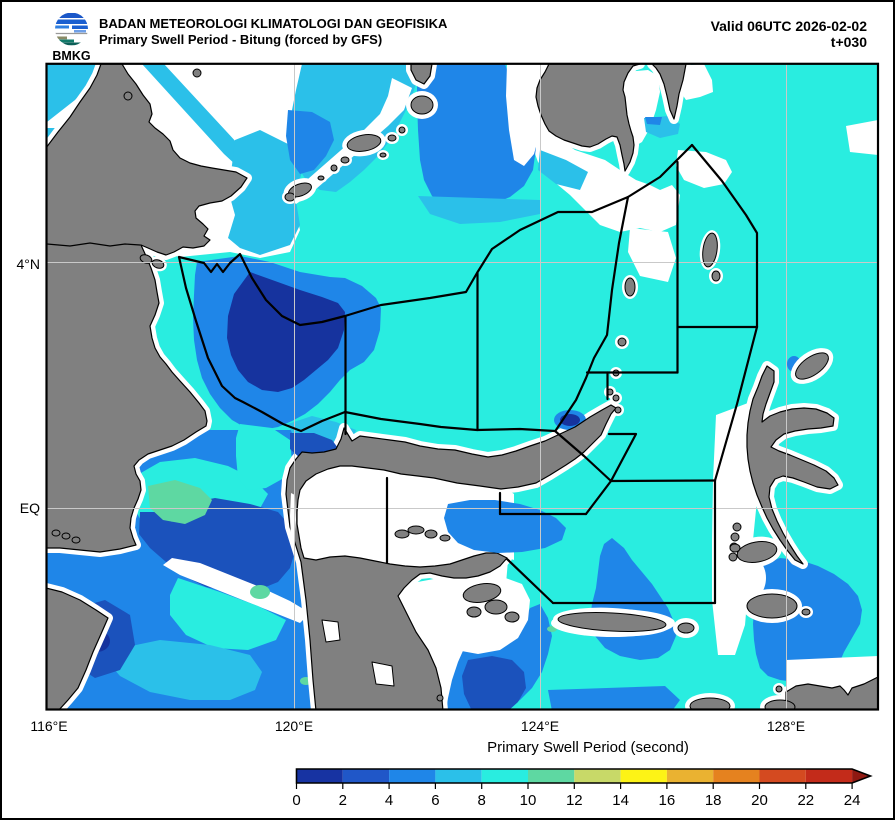 This screenshot has width=895, height=820. I want to click on svg-text: 12, so click(574, 800).